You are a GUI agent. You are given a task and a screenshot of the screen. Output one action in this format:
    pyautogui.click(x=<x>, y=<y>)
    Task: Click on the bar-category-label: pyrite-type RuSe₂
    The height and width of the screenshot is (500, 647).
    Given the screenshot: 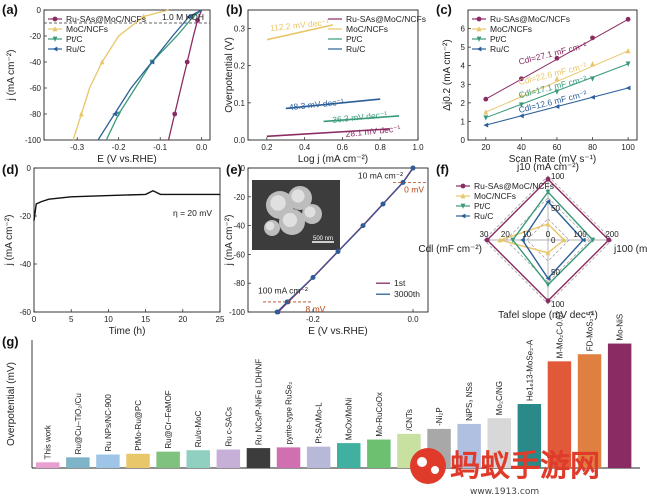 What is the action you would take?
    pyautogui.click(x=289, y=413)
    